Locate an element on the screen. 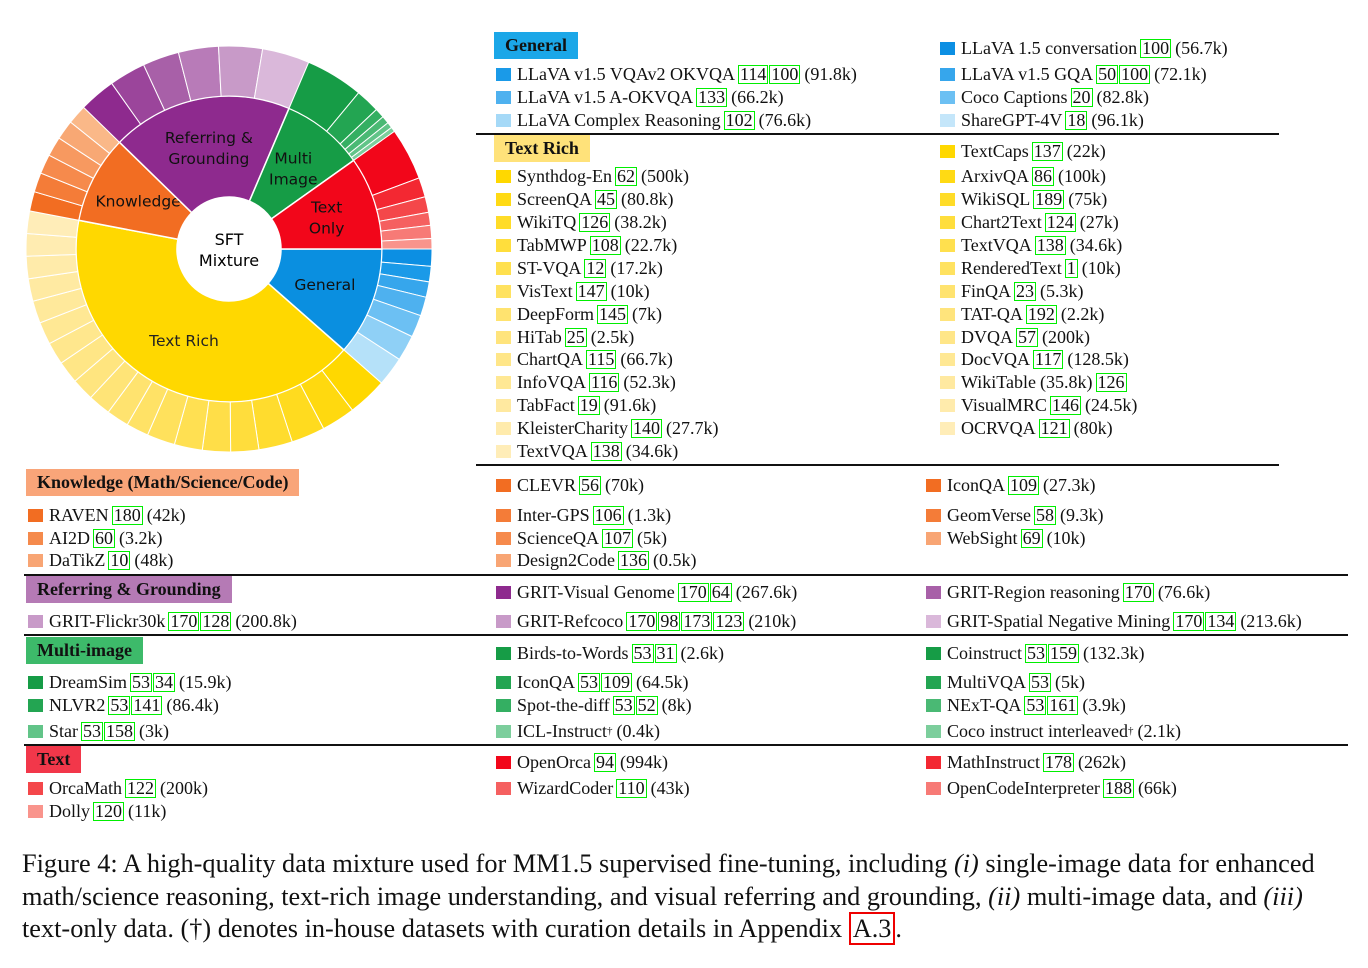  citation-link: 121 is located at coordinates (1054, 427).